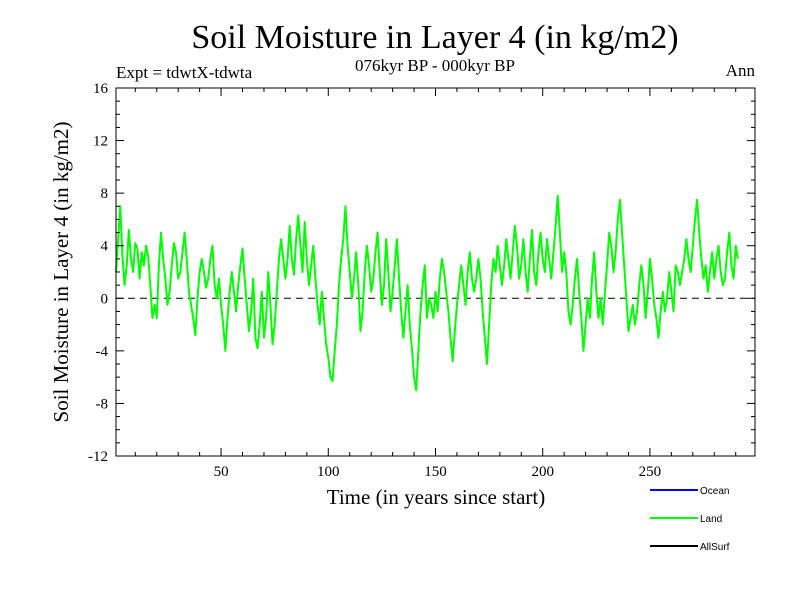 This screenshot has width=800, height=600. I want to click on x-tick-label: 150, so click(435, 472).